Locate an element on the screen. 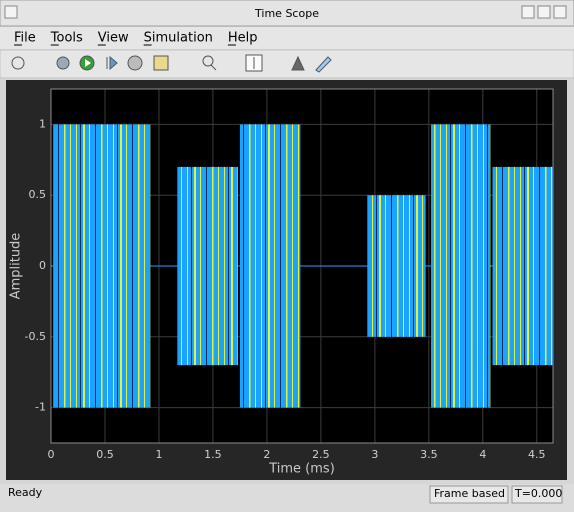  window-menu-button is located at coordinates (11, 12).